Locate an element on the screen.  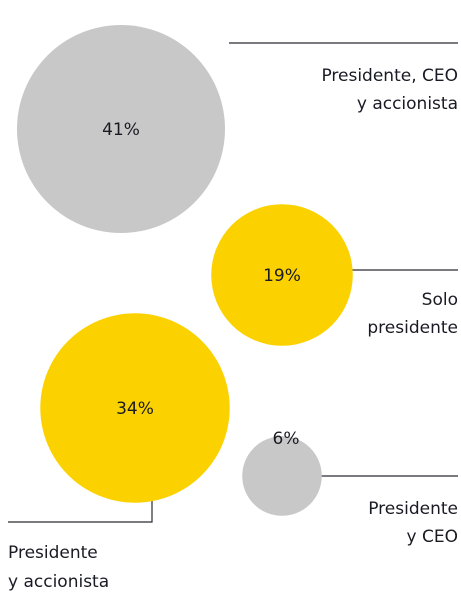
bubble-34-label-line-1: Presidente is located at coordinates (53, 553).